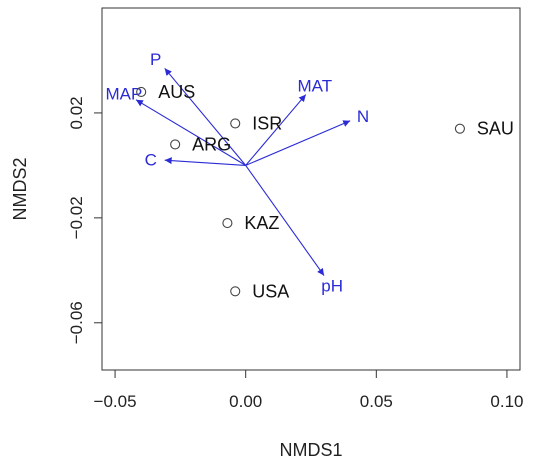 The image size is (550, 468). Describe the element at coordinates (315, 85) in the screenshot. I see `vector-label: MAT` at that location.